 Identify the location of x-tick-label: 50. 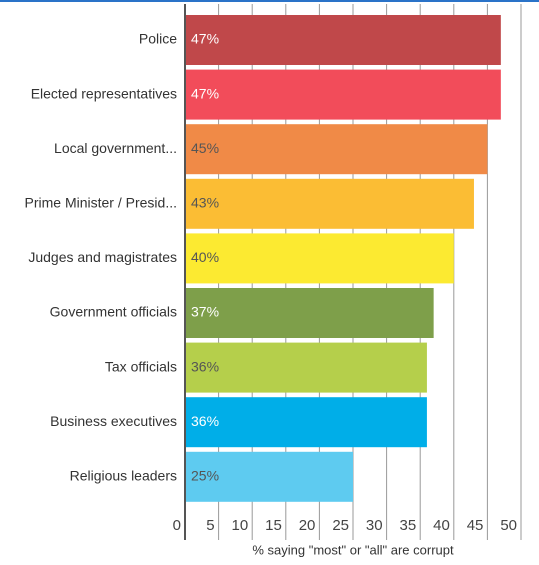
(508, 525).